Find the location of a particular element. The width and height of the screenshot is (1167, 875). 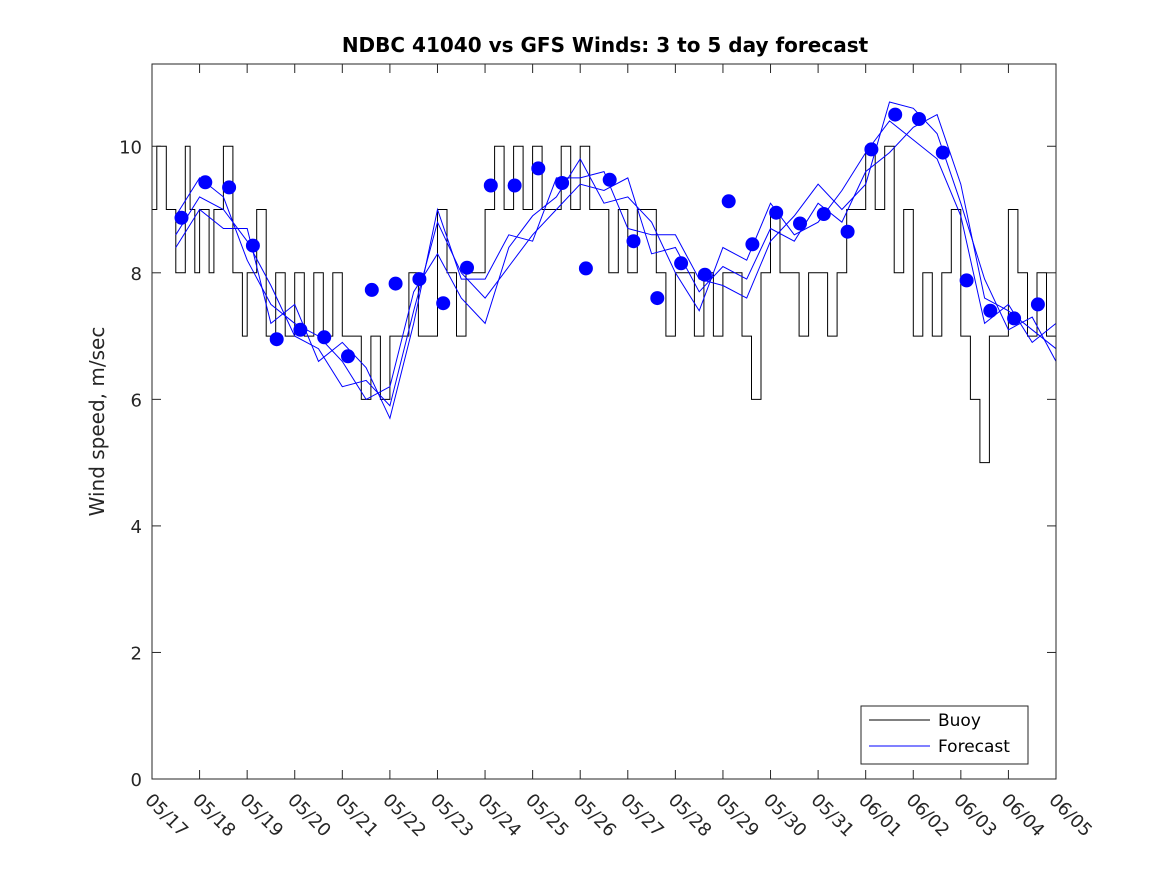

x-tick-label: 05/22 is located at coordinates (404, 816).